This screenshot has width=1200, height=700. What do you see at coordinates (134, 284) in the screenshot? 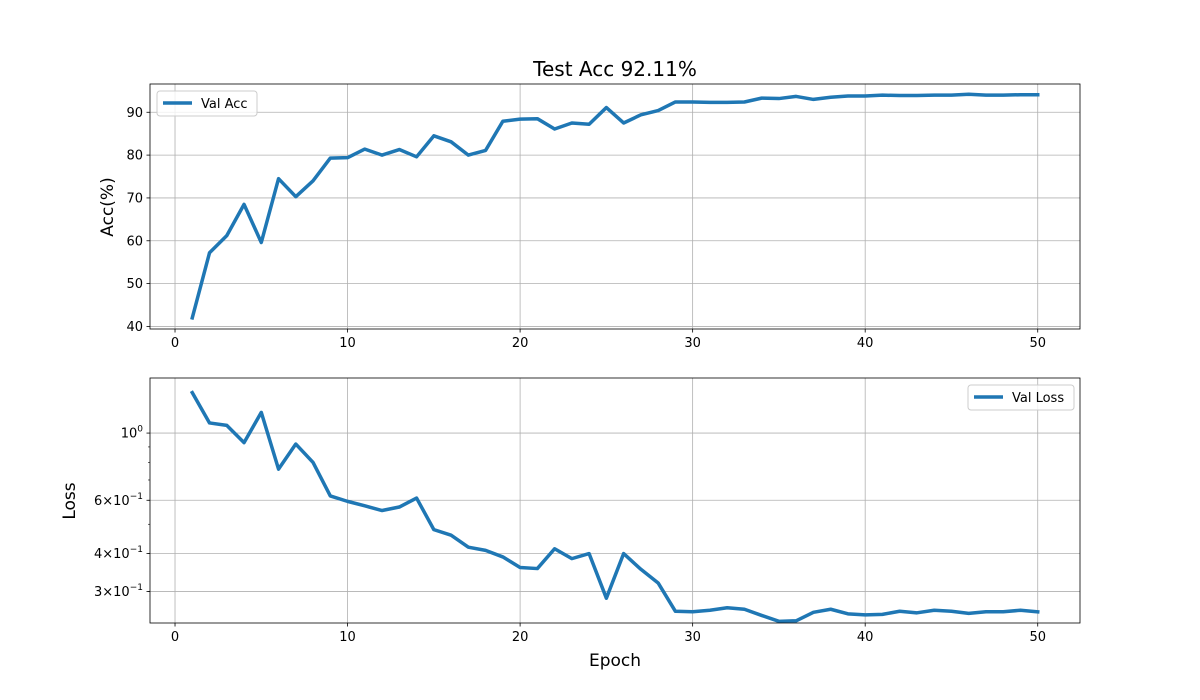
I see `y-tick-label: 50` at bounding box center [134, 284].